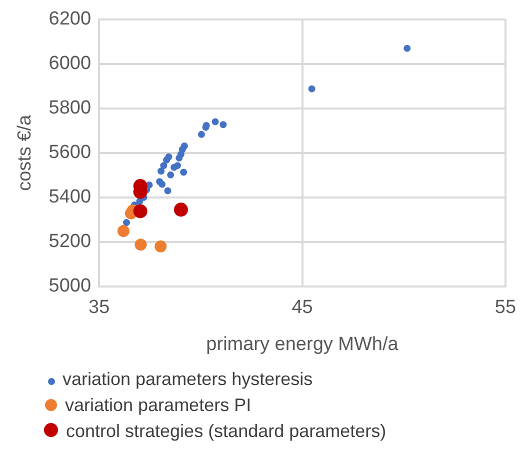  What do you see at coordinates (99, 307) in the screenshot?
I see `x-tick-label: 35` at bounding box center [99, 307].